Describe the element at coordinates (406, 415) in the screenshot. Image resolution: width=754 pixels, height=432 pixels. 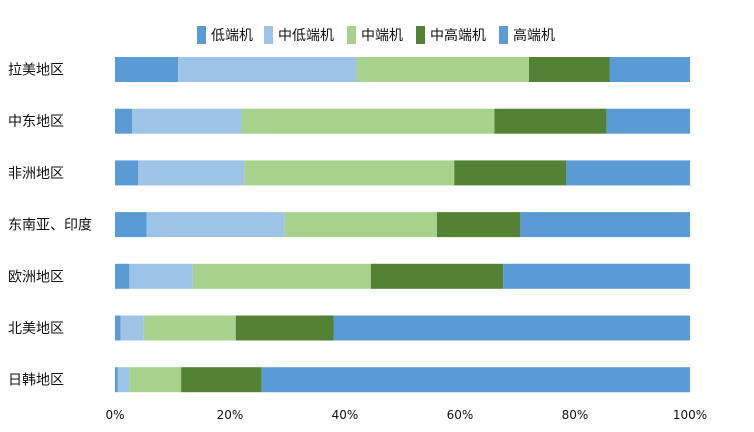
I see `x-axis-tick-labels: 0% 20% 40% 60% 80% 100%` at that location.